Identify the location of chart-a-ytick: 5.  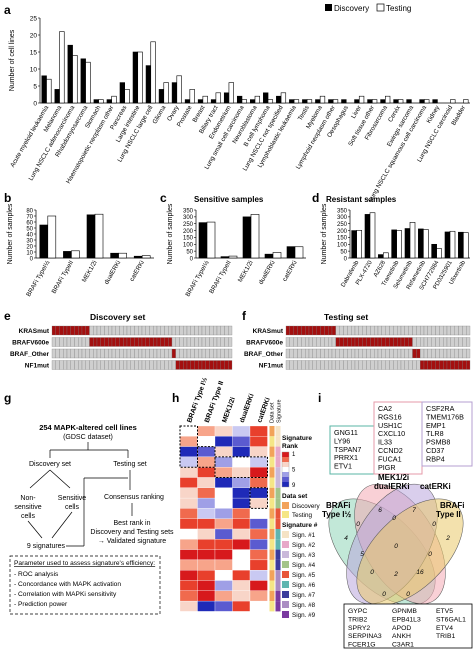
(35, 86).